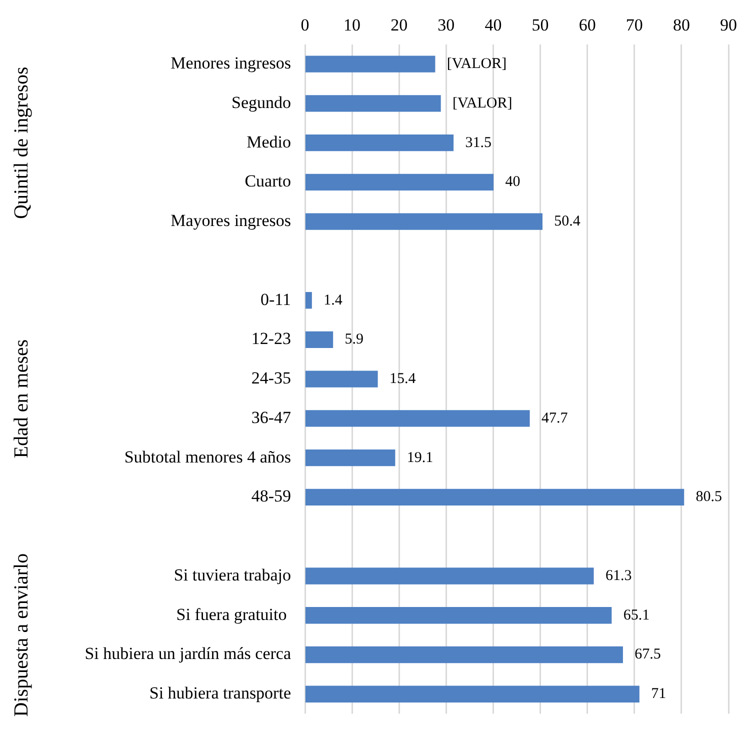 The width and height of the screenshot is (745, 738). What do you see at coordinates (634, 25) in the screenshot?
I see `x-tick-label: 70` at bounding box center [634, 25].